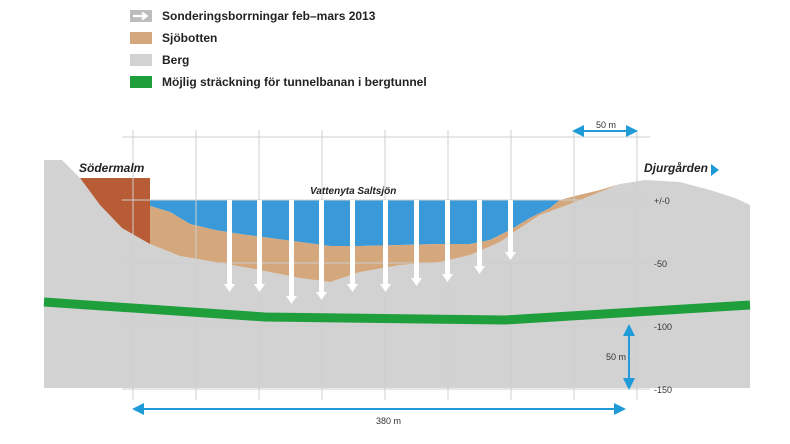 The width and height of the screenshot is (790, 444). I want to click on depth-label-0: +/-0, so click(662, 201).